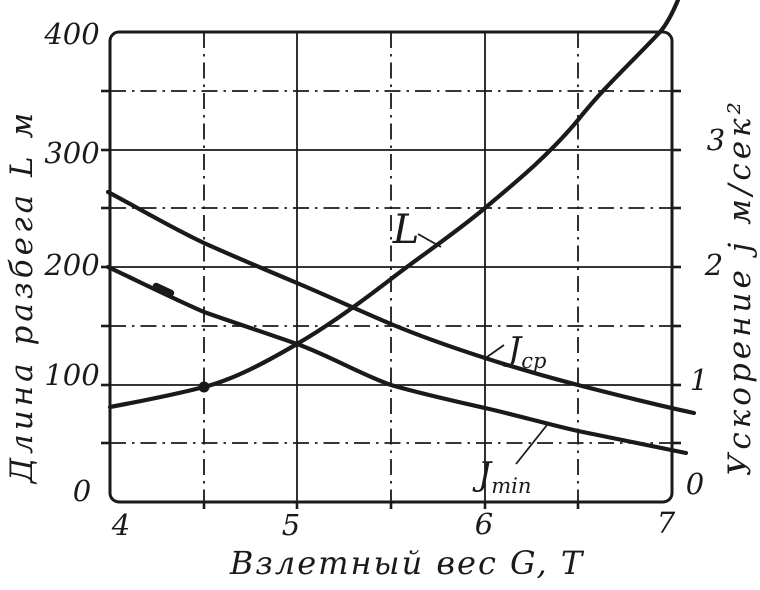 This screenshot has width=760, height=590. Describe the element at coordinates (699, 380) in the screenshot. I see `right-tick-1: 1` at that location.